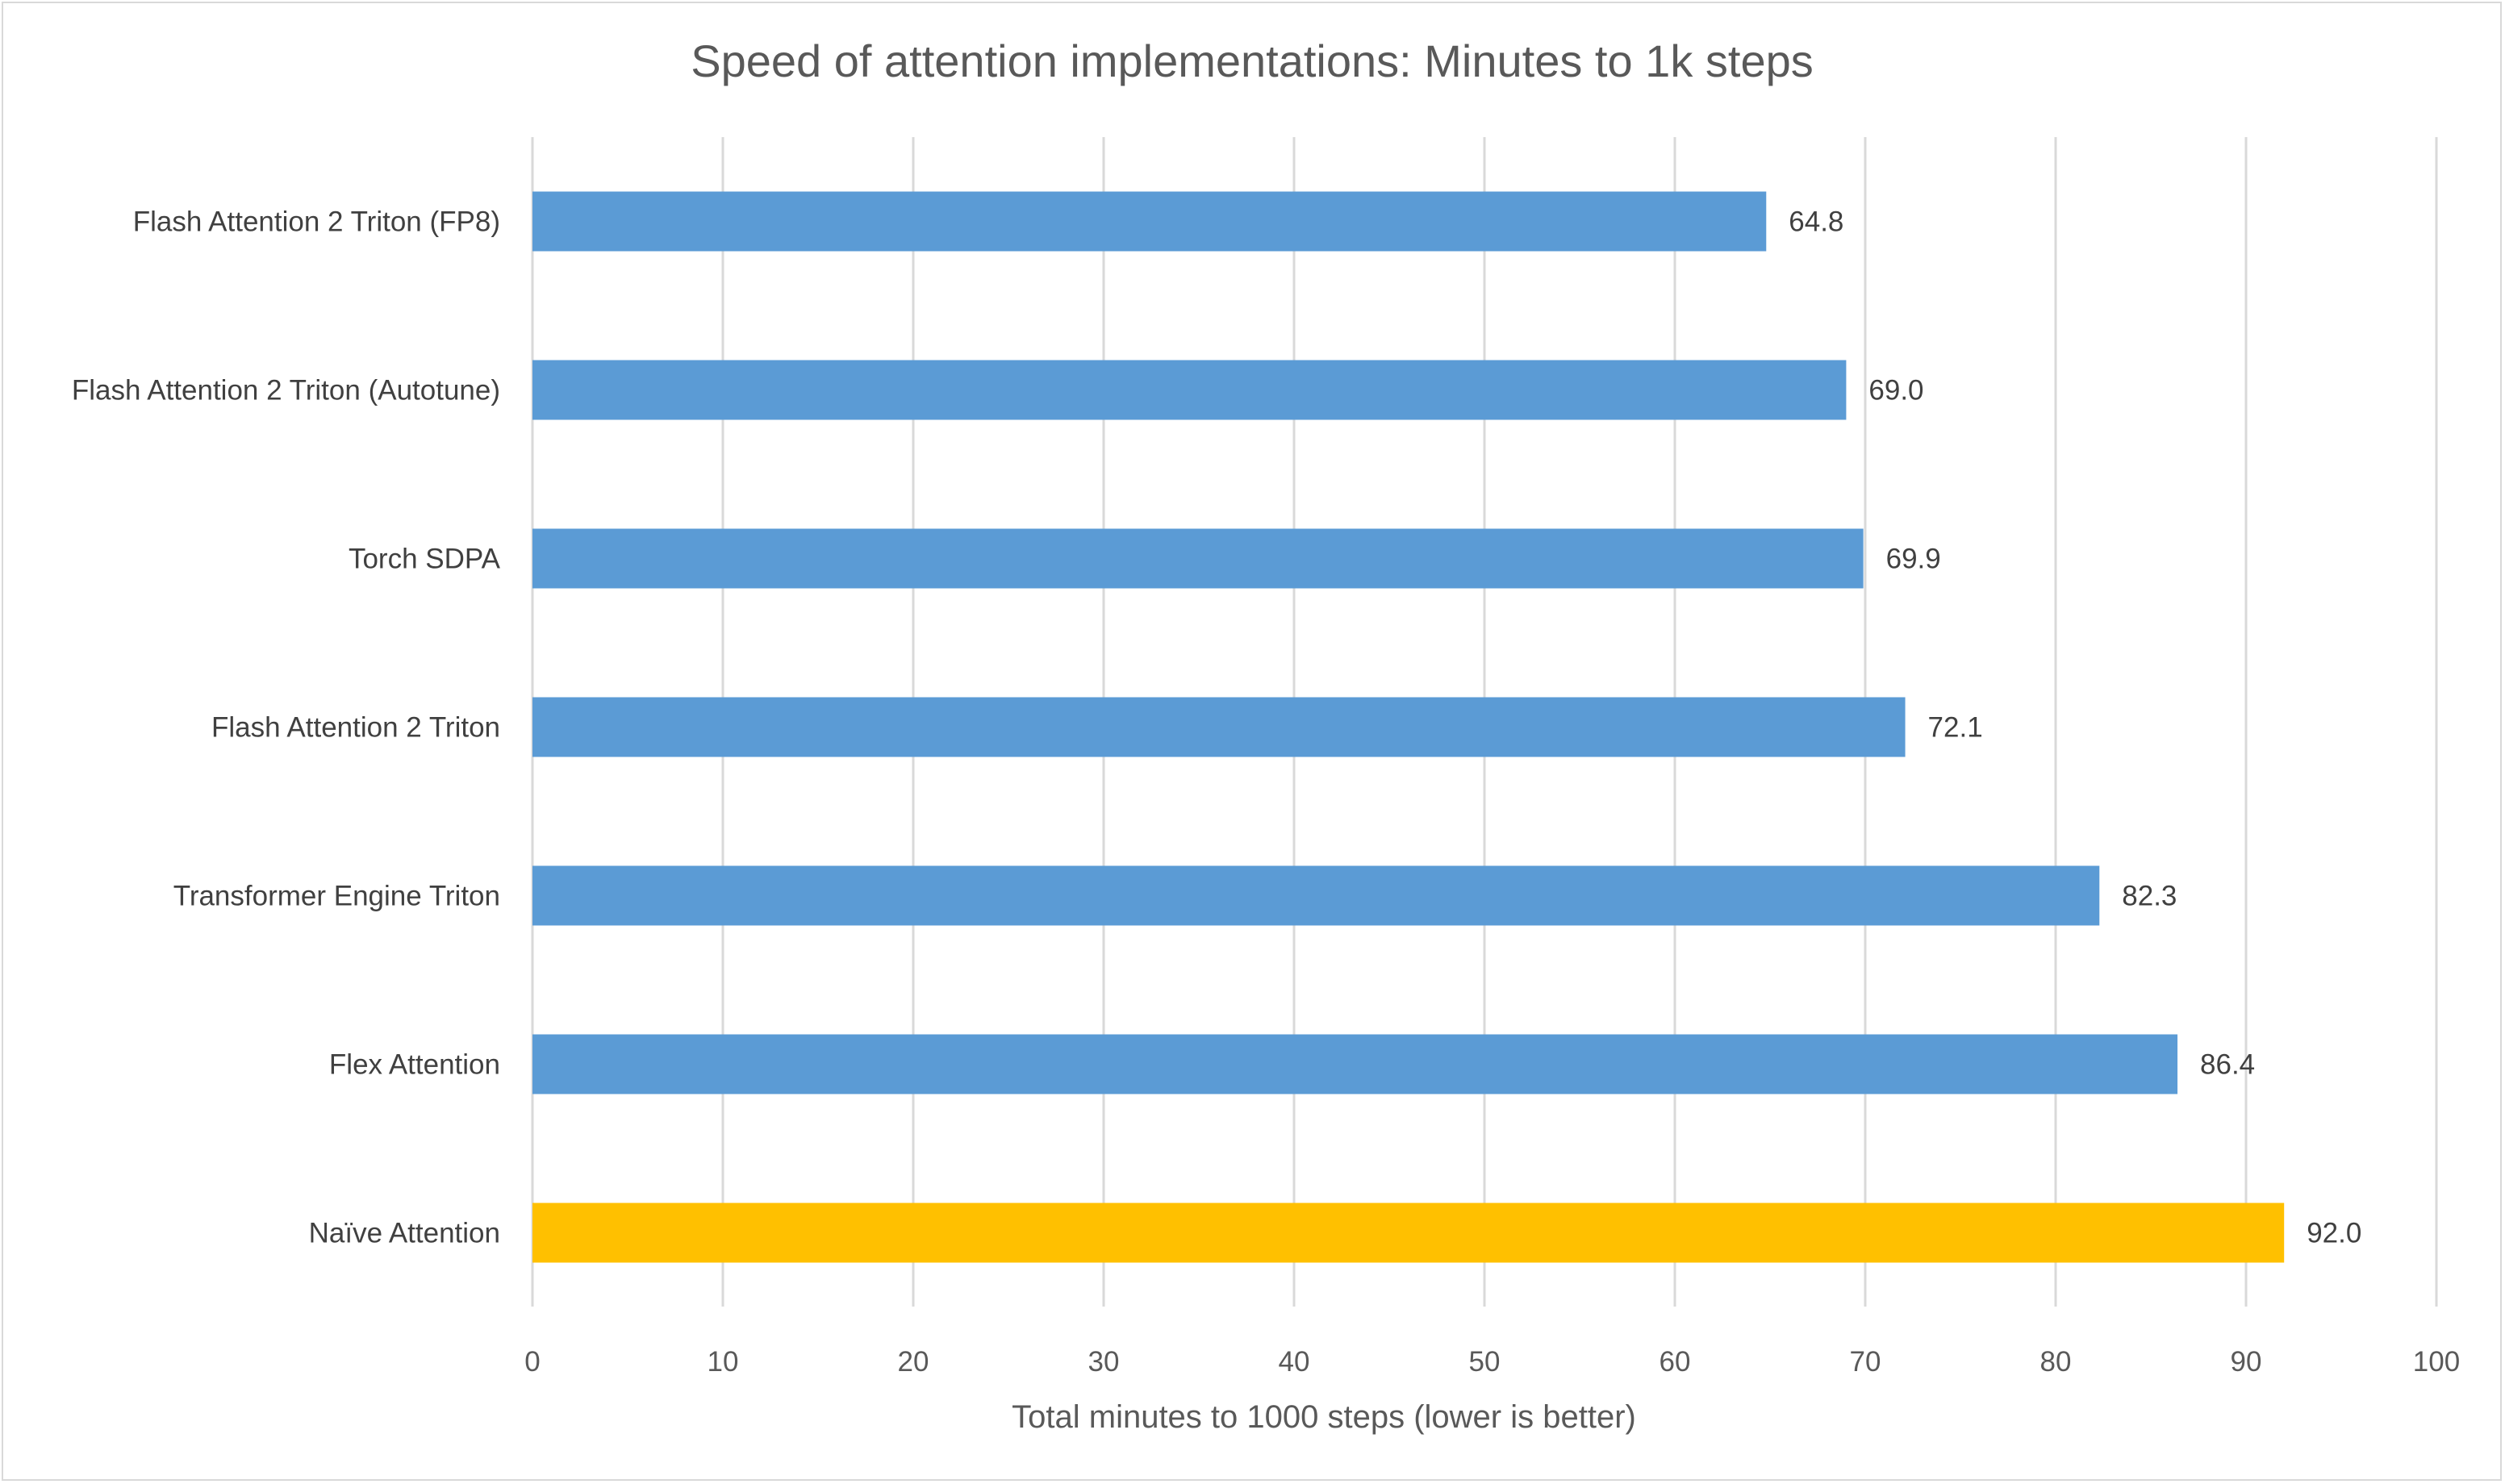 This screenshot has width=2505, height=1484. What do you see at coordinates (1104, 1362) in the screenshot?
I see `x-tick-label-30: 30` at bounding box center [1104, 1362].